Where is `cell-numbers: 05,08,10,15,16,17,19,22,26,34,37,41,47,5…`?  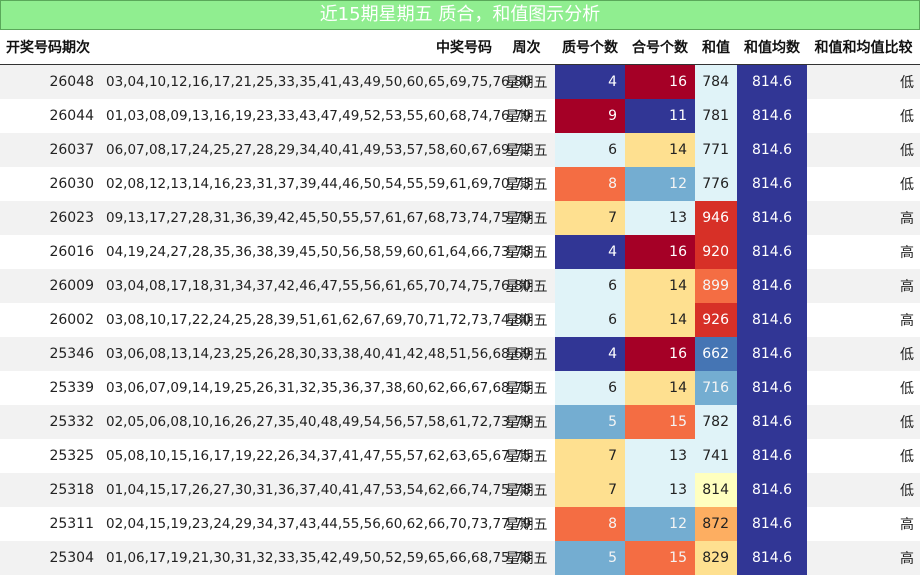
cell-numbers: 05,08,10,15,16,17,19,22,26,34,37,41,47,5… is located at coordinates (315, 456).